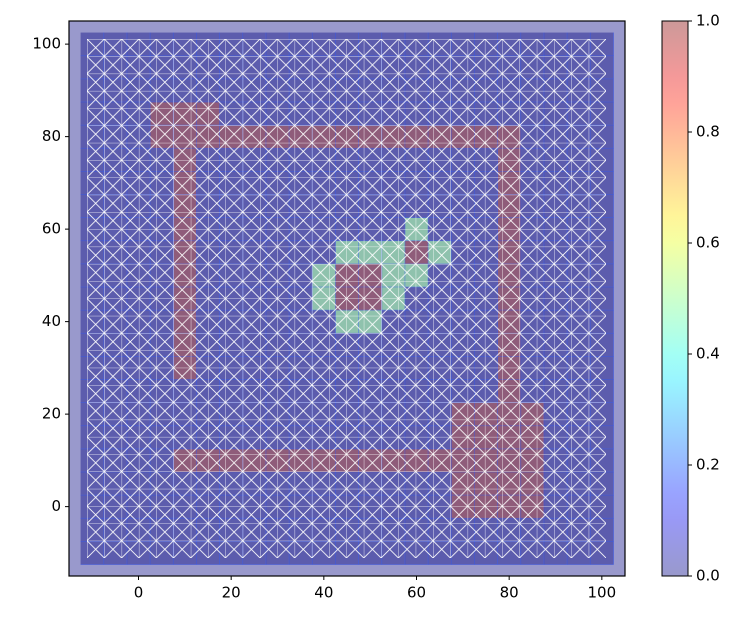 The image size is (751, 630). Describe the element at coordinates (323, 593) in the screenshot. I see `x-tick-label: 40` at that location.